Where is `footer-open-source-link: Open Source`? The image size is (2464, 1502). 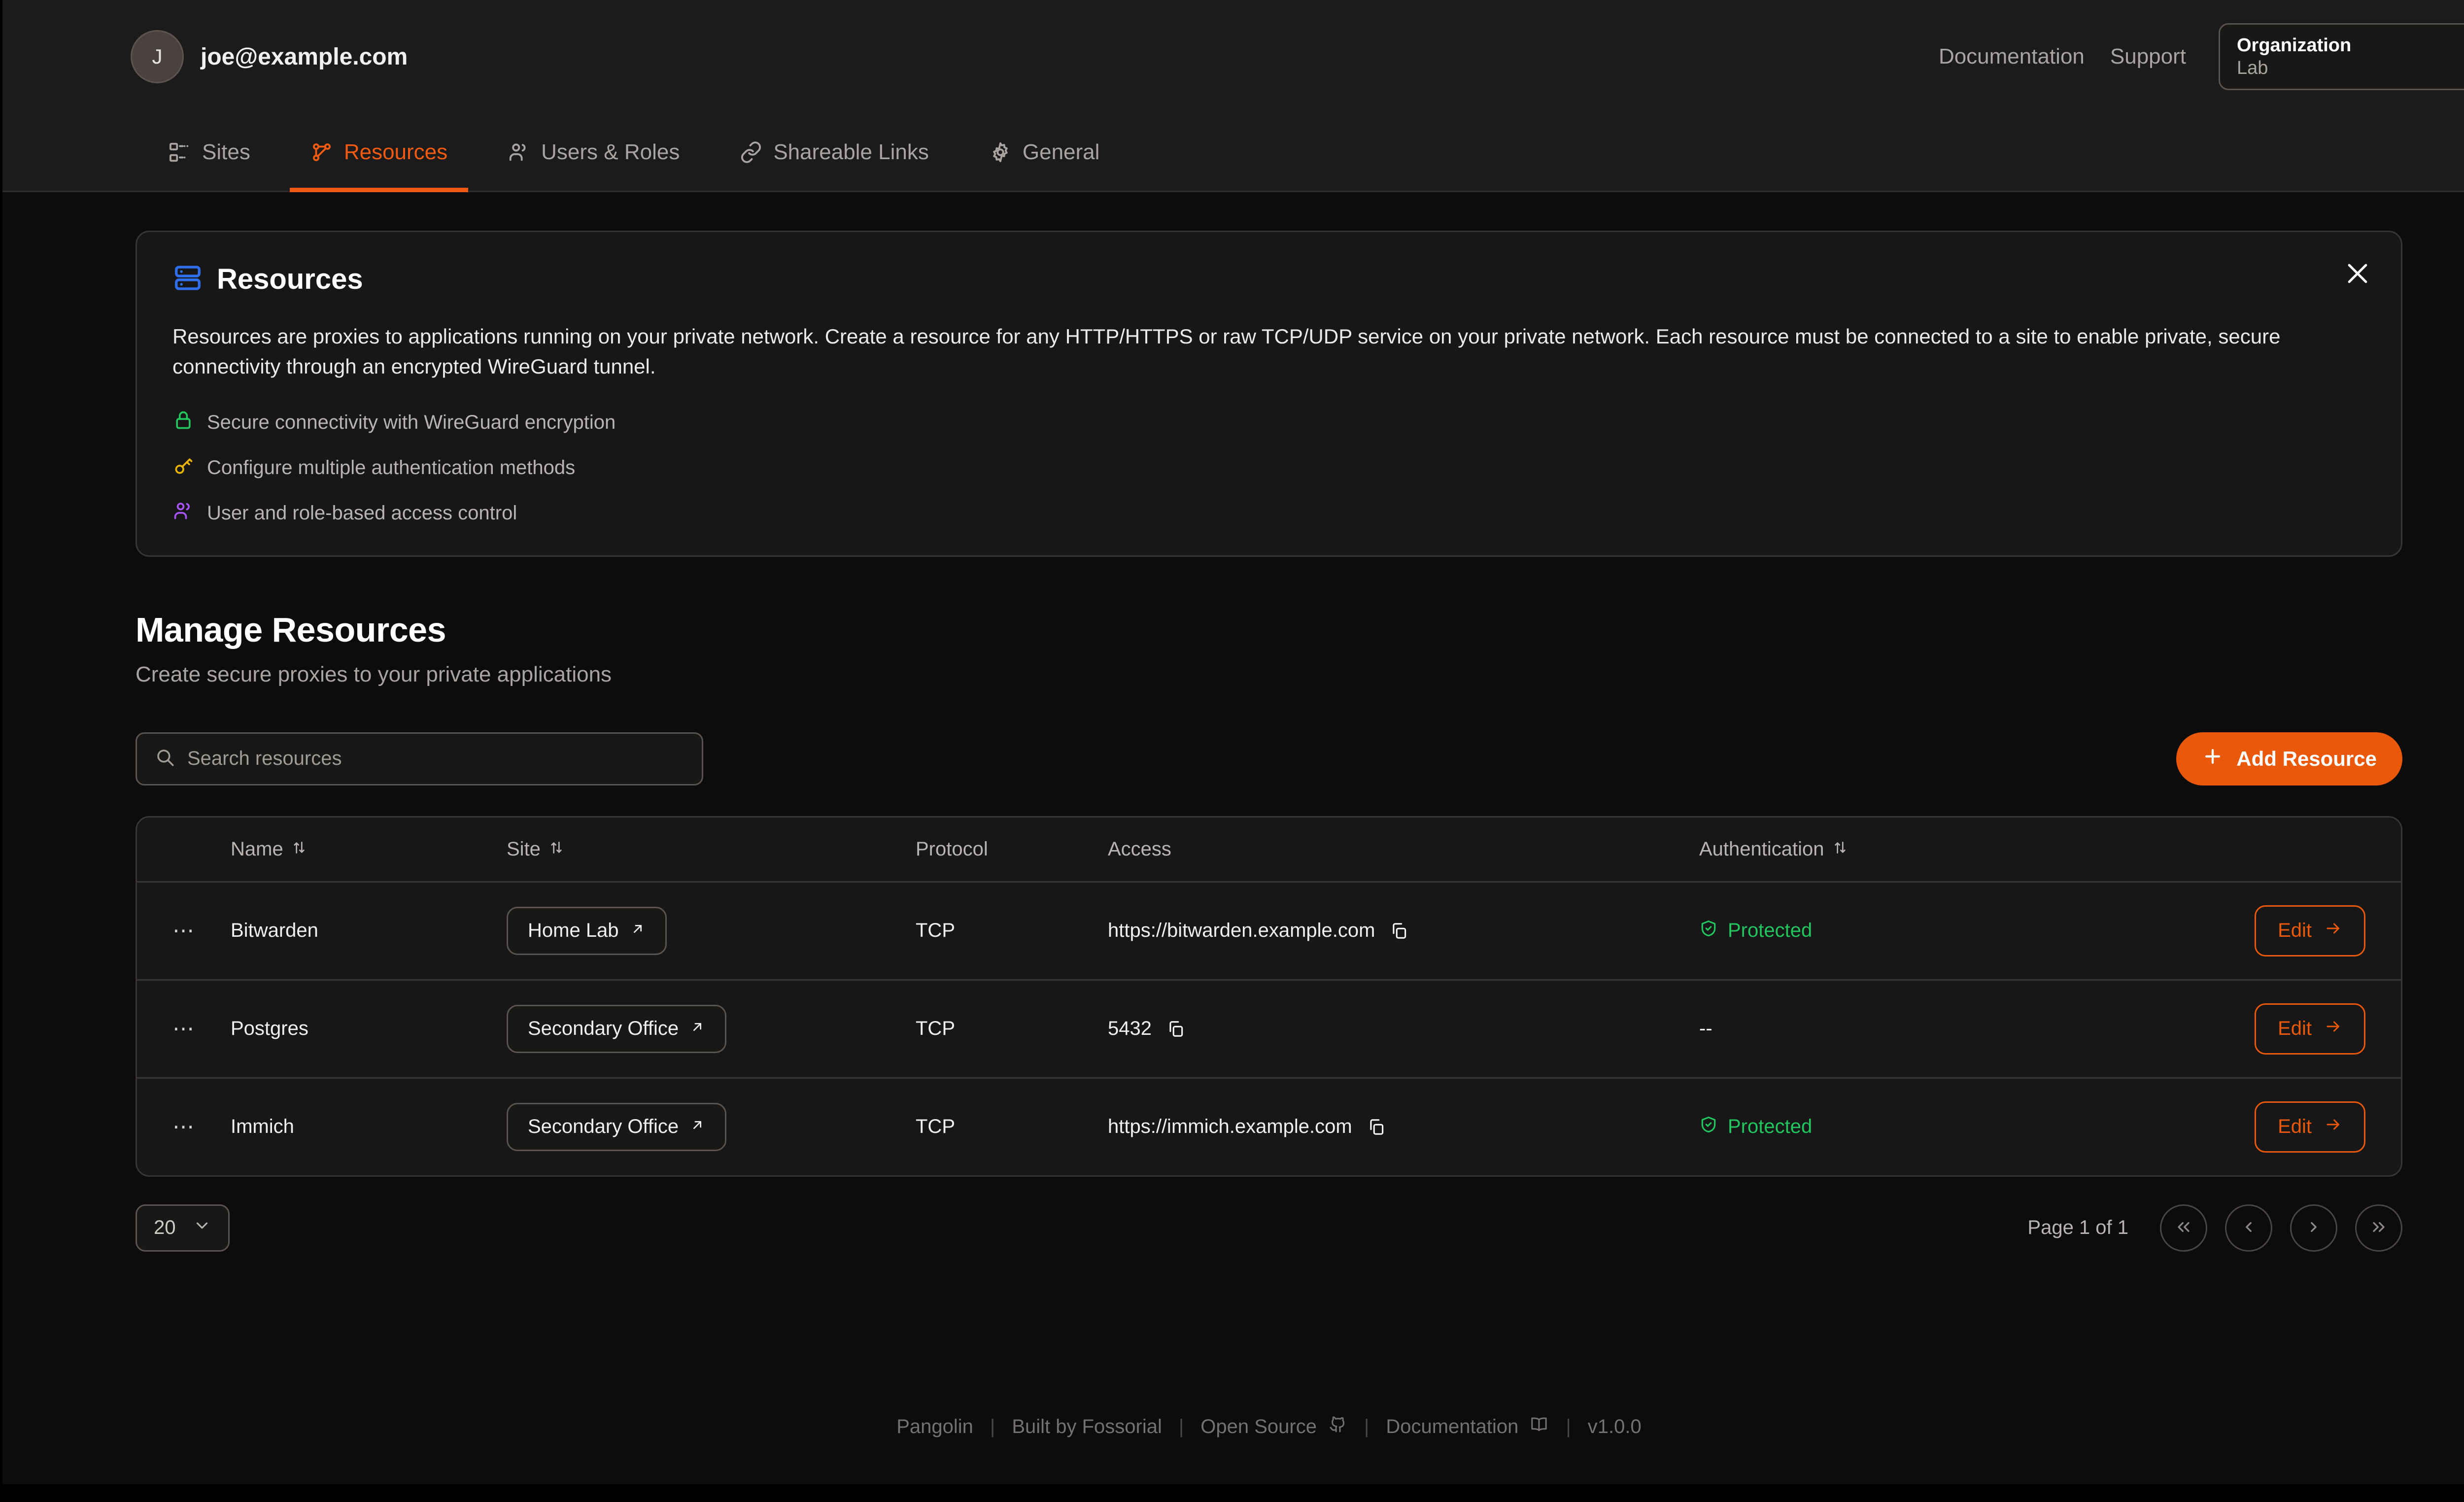 footer-open-source-link: Open Source is located at coordinates (1274, 1426).